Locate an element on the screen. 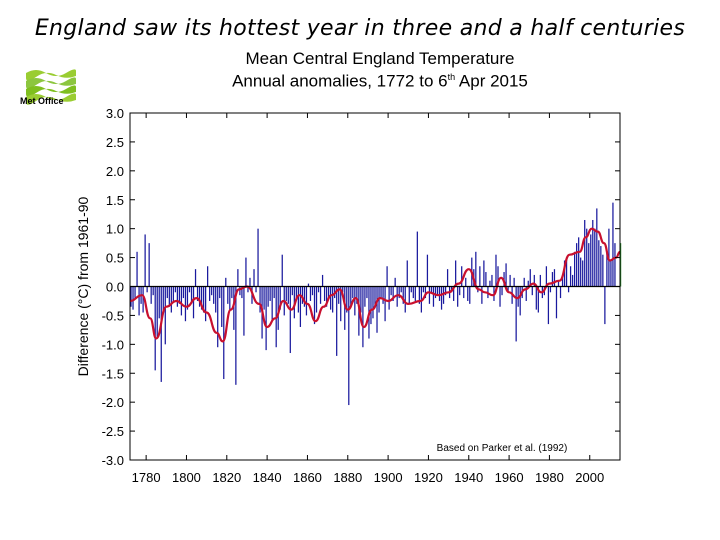  bar-1973 is located at coordinates (536, 298).